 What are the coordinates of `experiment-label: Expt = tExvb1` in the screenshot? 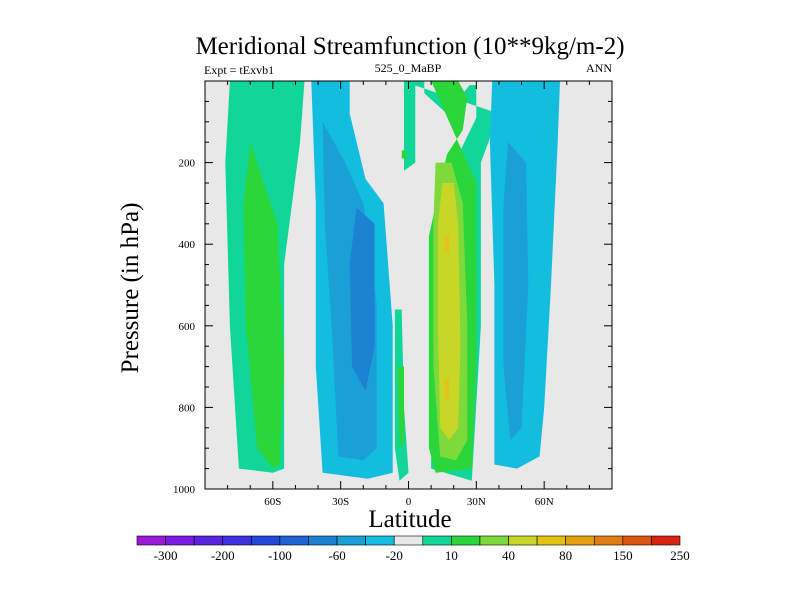 It's located at (239, 70).